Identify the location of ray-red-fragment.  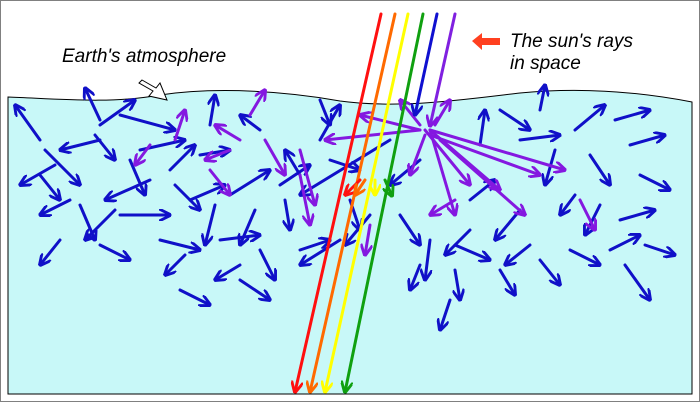
(353, 186).